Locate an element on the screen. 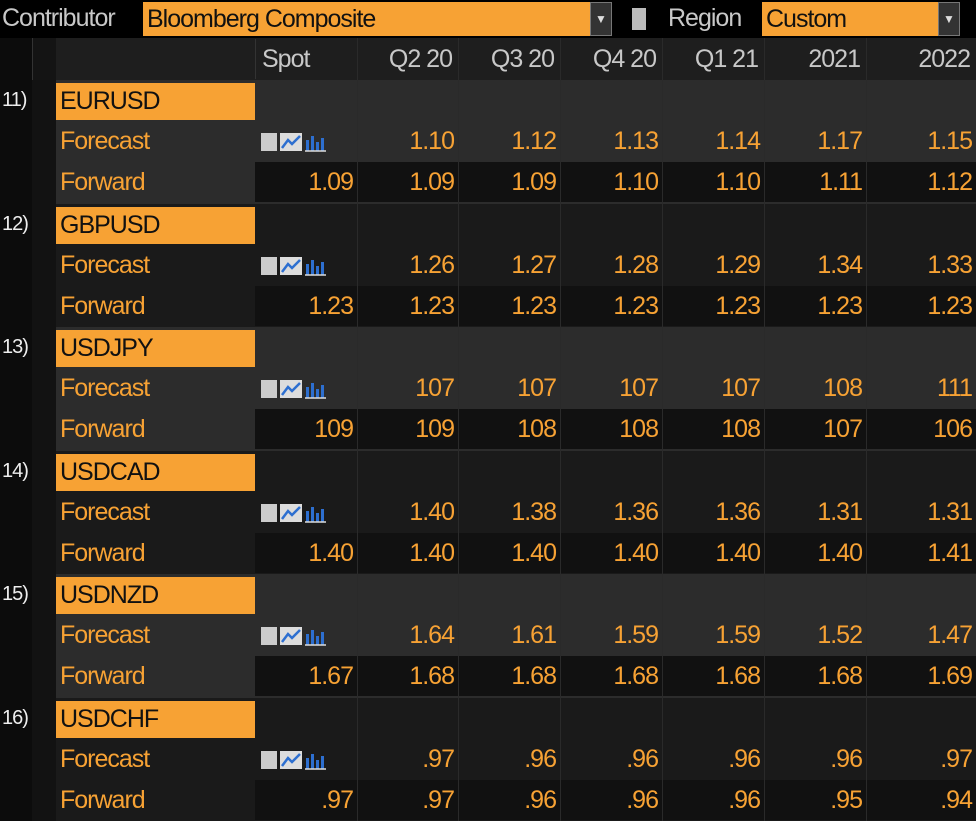 The height and width of the screenshot is (821, 976). region-select: Custom is located at coordinates (861, 19).